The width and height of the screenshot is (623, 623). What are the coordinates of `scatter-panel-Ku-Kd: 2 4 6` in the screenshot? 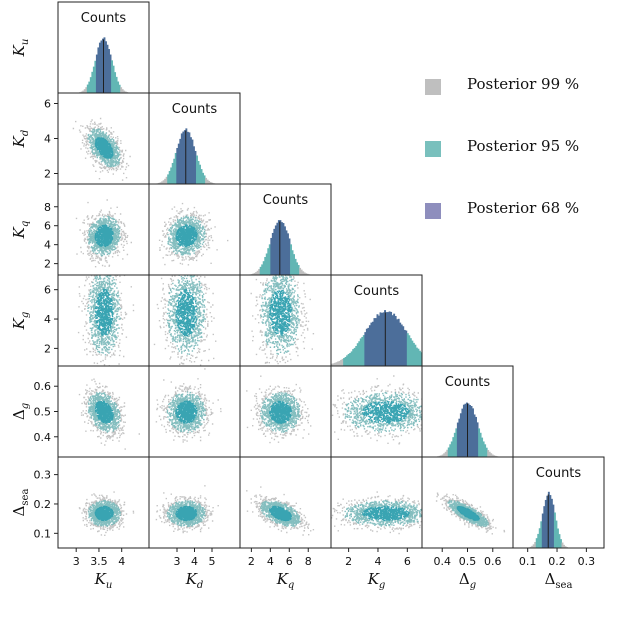 It's located at (97, 138).